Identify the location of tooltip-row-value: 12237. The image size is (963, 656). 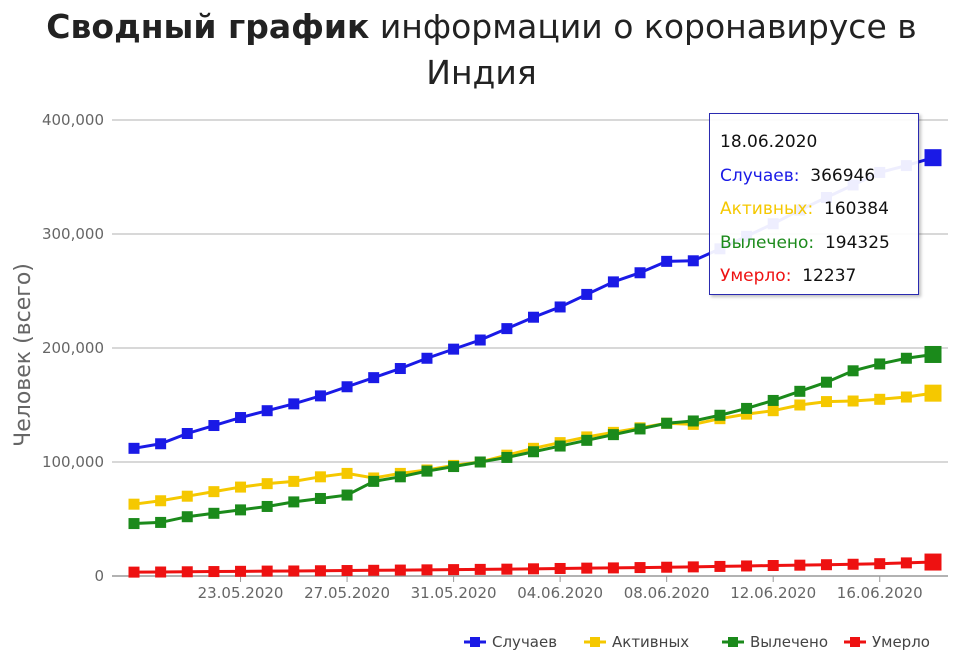
(824, 276).